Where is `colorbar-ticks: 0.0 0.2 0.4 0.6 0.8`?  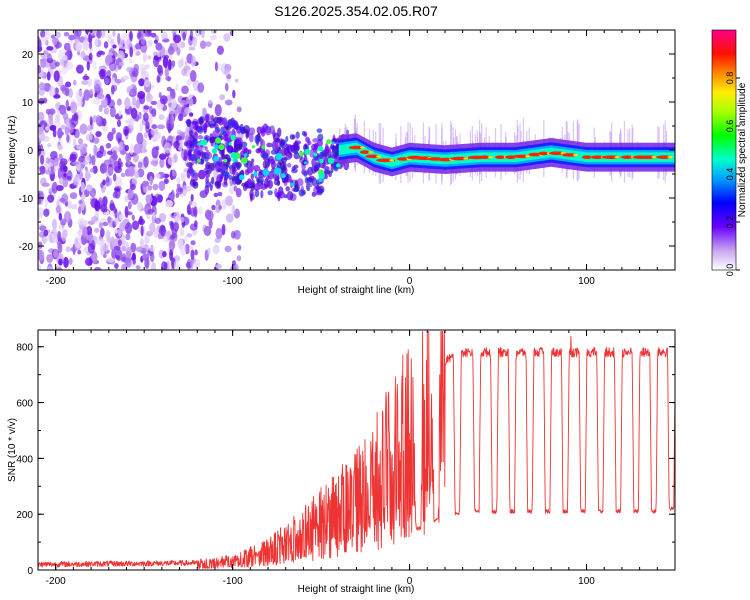 colorbar-ticks: 0.0 0.2 0.4 0.6 0.8 is located at coordinates (732, 174).